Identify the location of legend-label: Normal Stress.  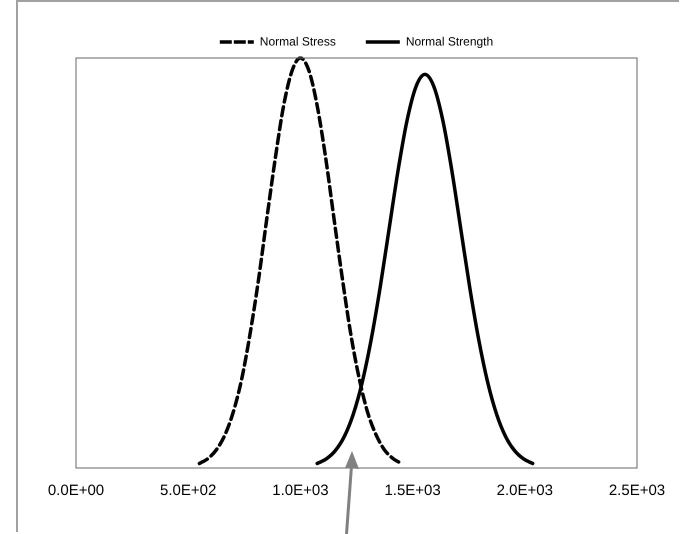
(298, 41).